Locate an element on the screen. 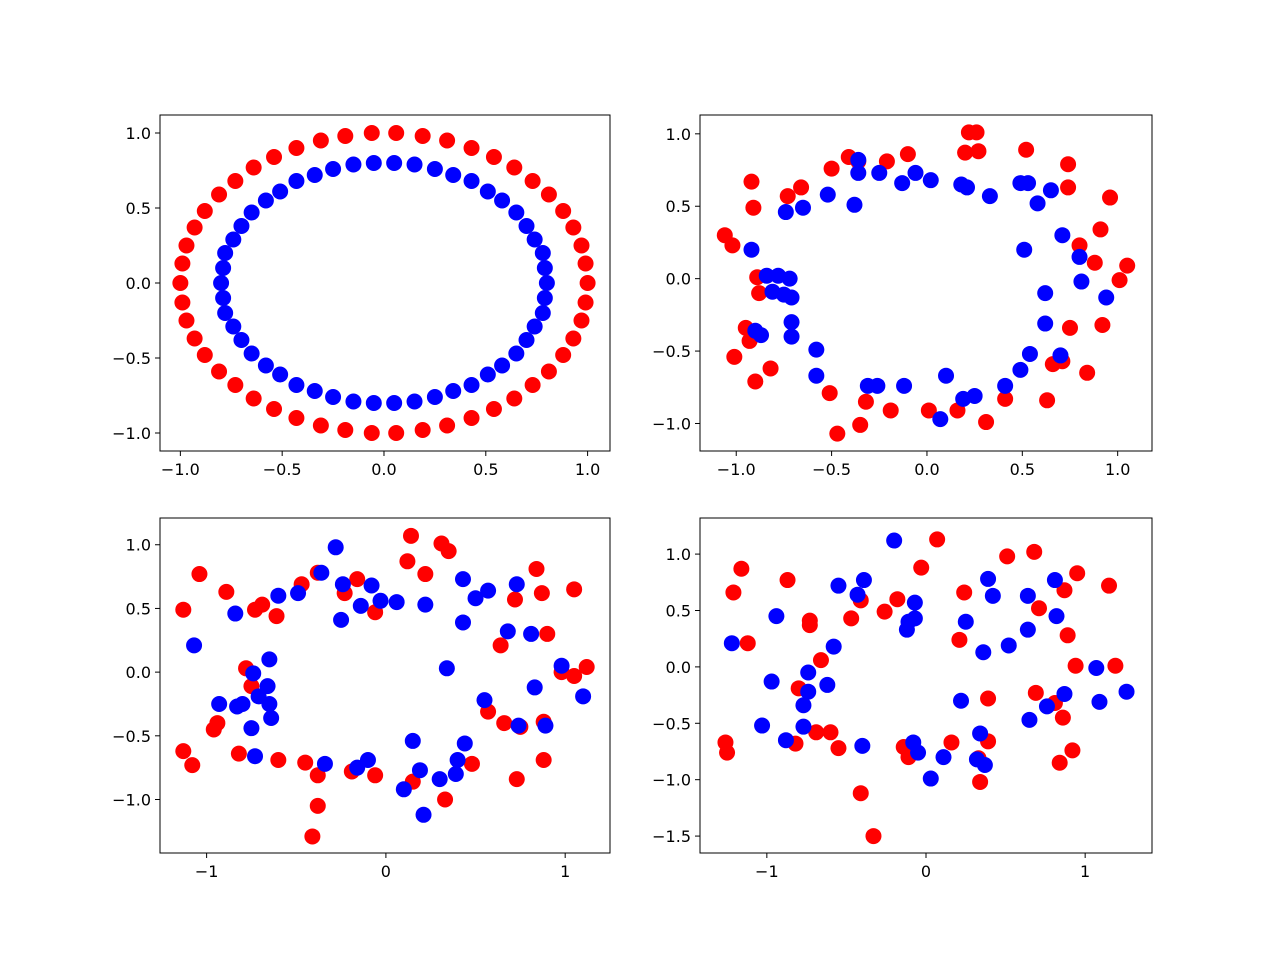 The height and width of the screenshot is (960, 1280). x-tick-label: 0.5 is located at coordinates (485, 469).